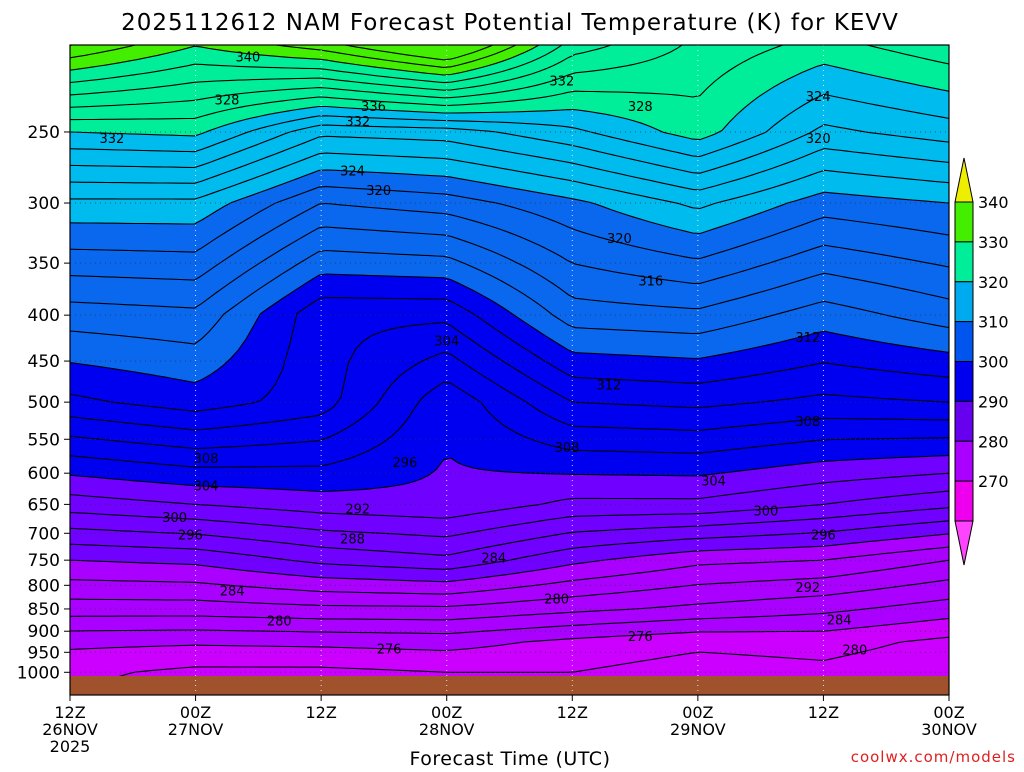 The image size is (1024, 772). What do you see at coordinates (933, 757) in the screenshot?
I see `credit-text: coolwx.com/models` at bounding box center [933, 757].